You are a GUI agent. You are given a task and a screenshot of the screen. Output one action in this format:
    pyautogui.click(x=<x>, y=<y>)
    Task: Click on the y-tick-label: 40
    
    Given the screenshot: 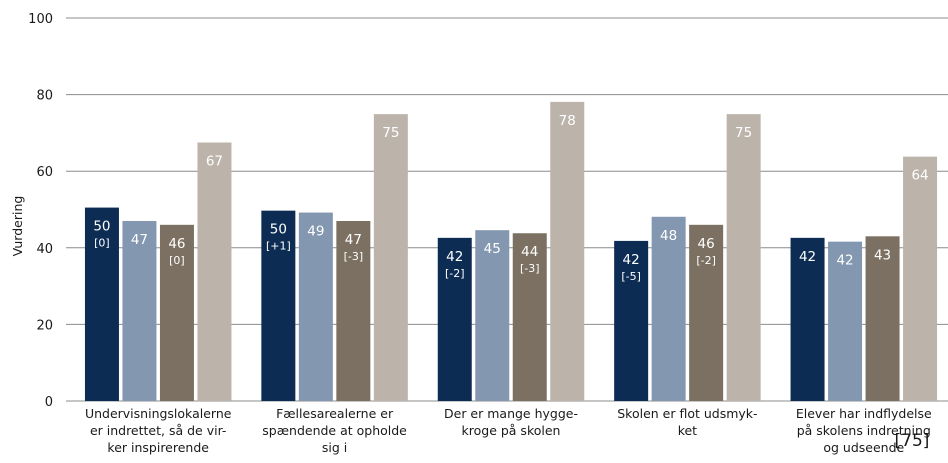 What is the action you would take?
    pyautogui.click(x=44, y=249)
    